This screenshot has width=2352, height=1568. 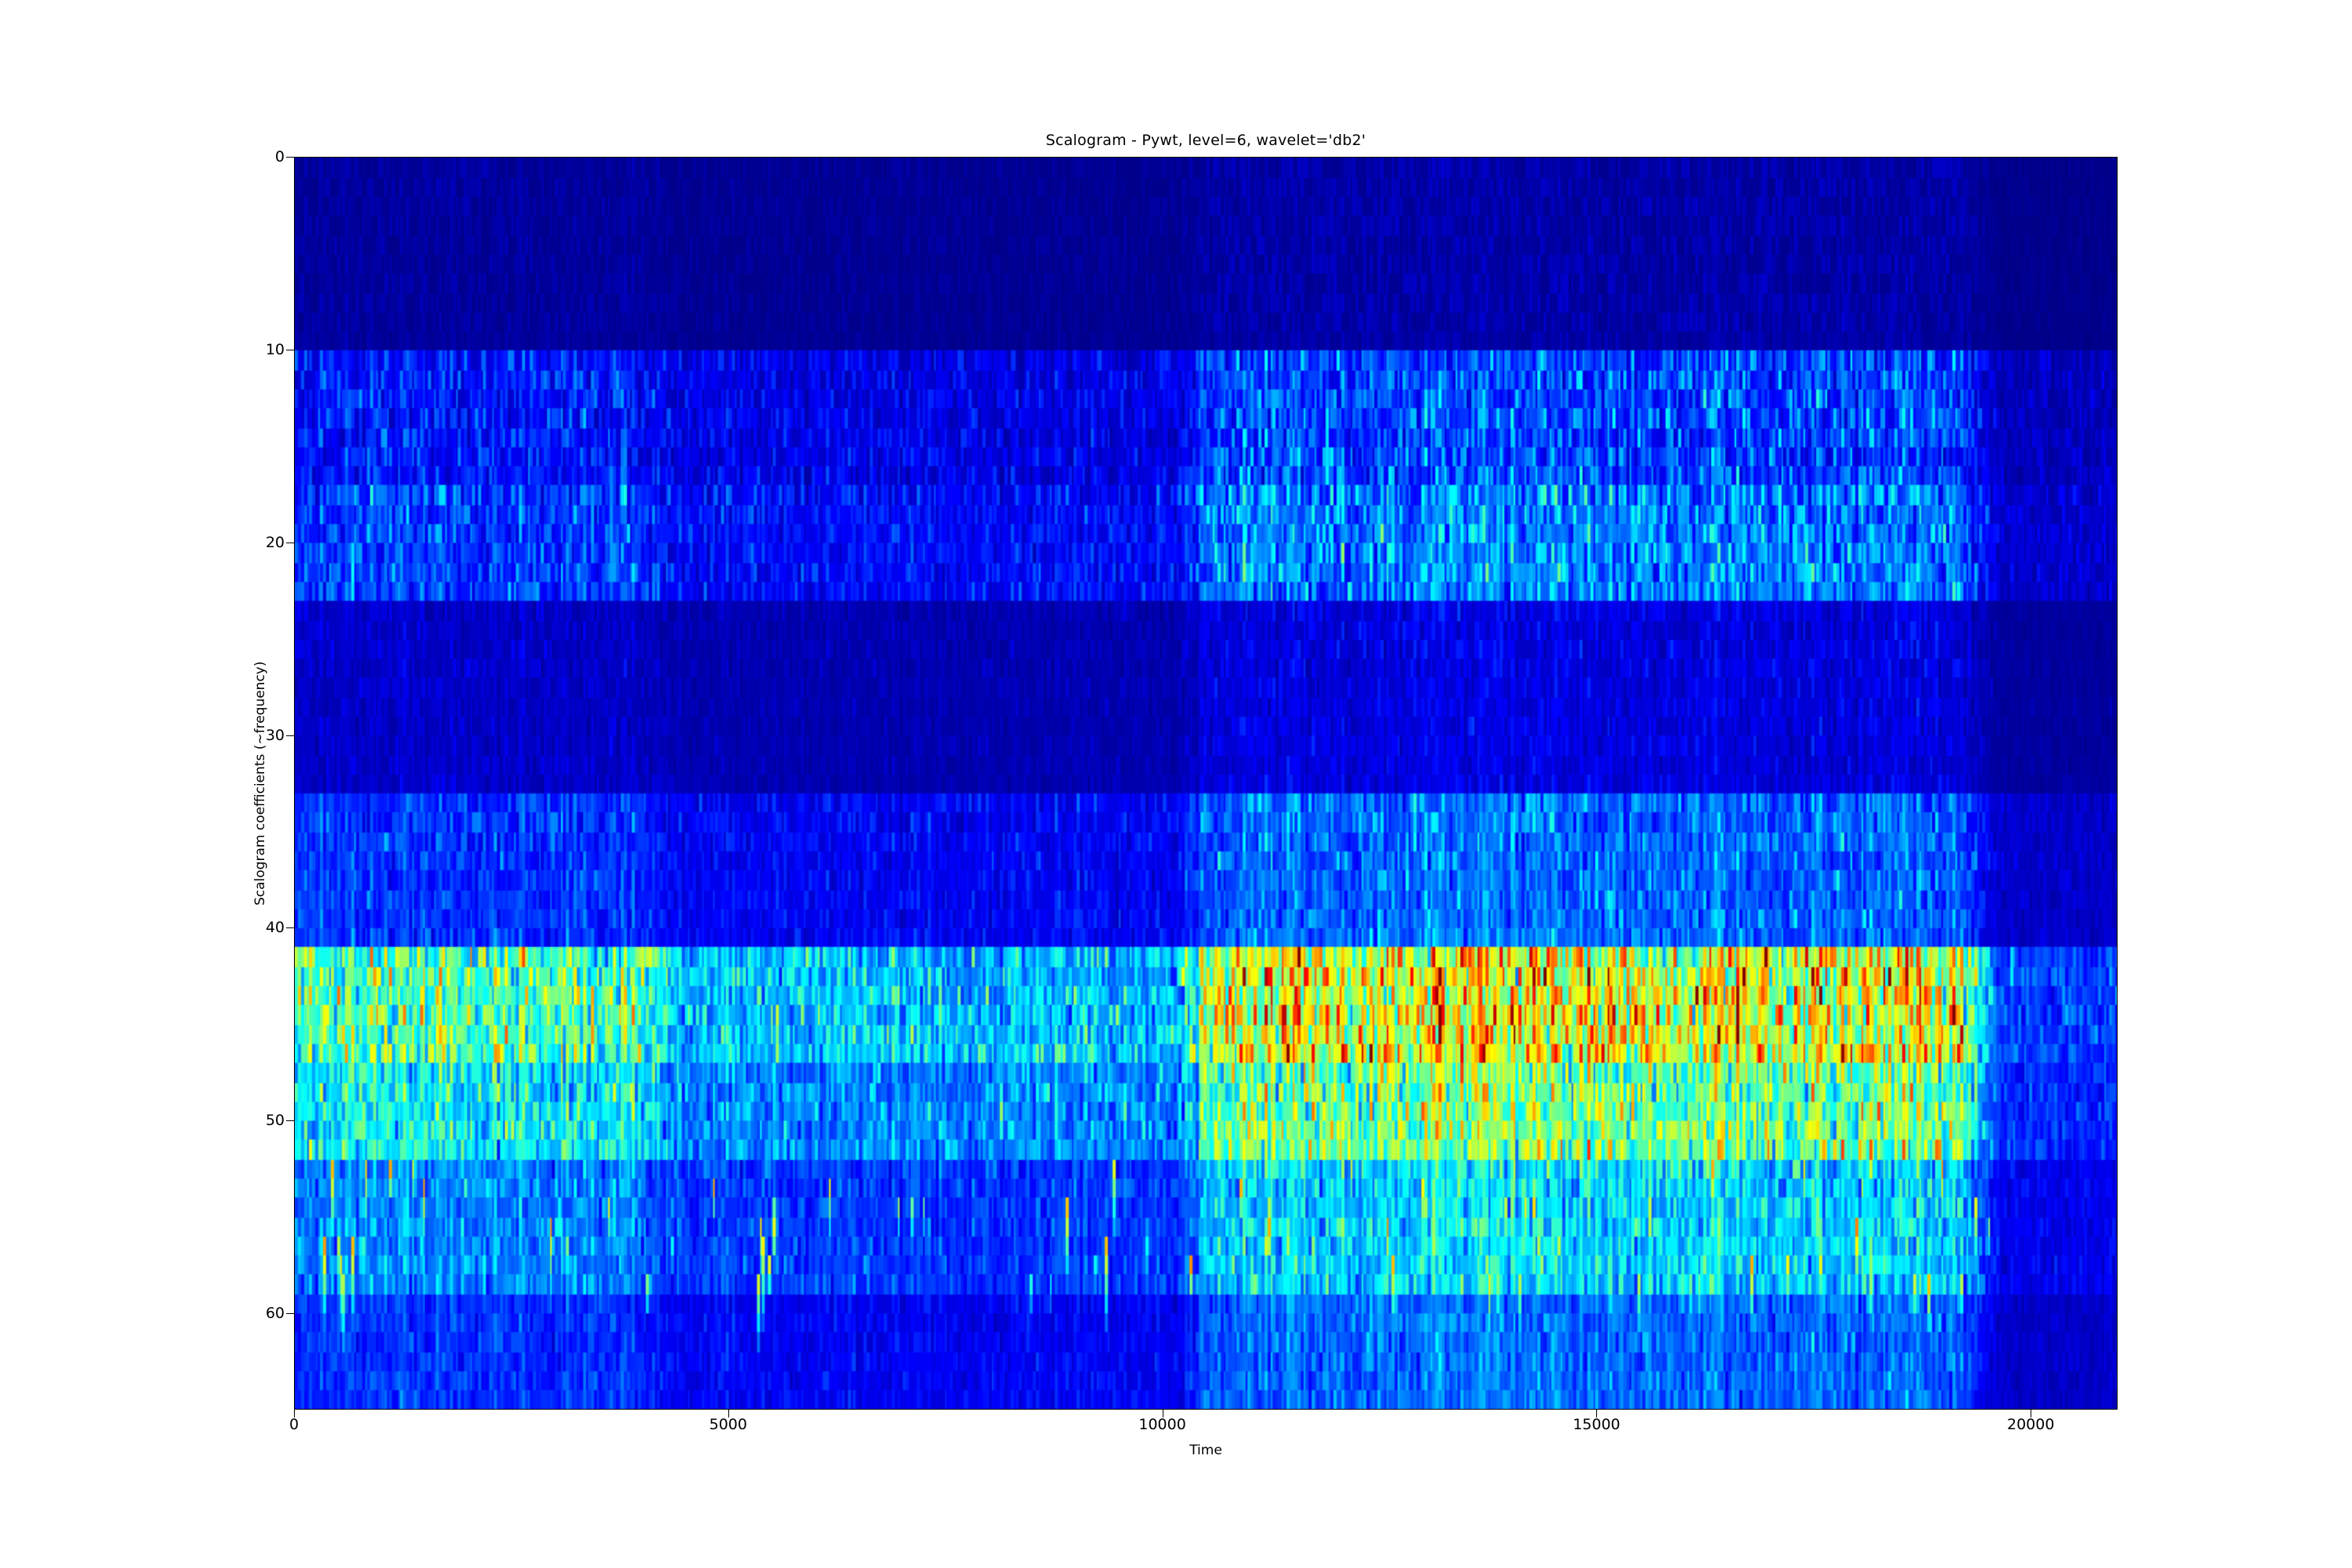 I want to click on y-tick-label: 40, so click(x=275, y=928).